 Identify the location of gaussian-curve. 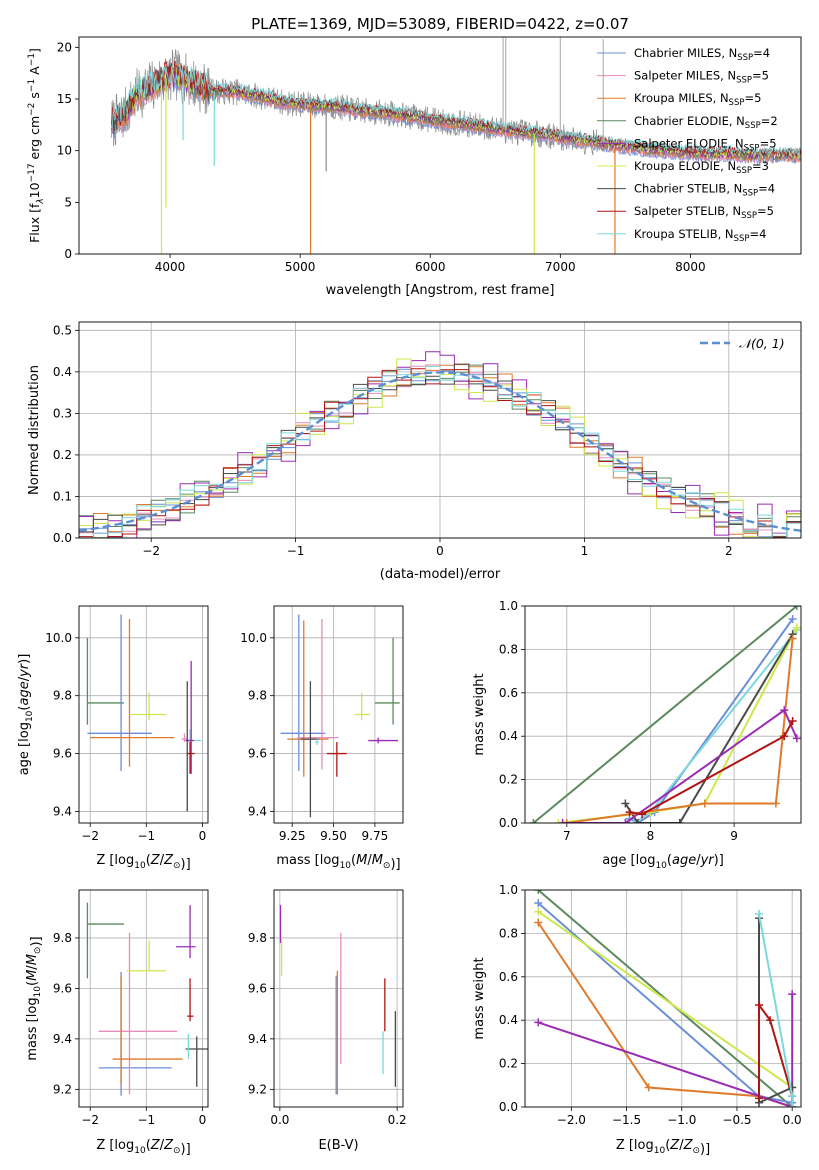
(440, 451).